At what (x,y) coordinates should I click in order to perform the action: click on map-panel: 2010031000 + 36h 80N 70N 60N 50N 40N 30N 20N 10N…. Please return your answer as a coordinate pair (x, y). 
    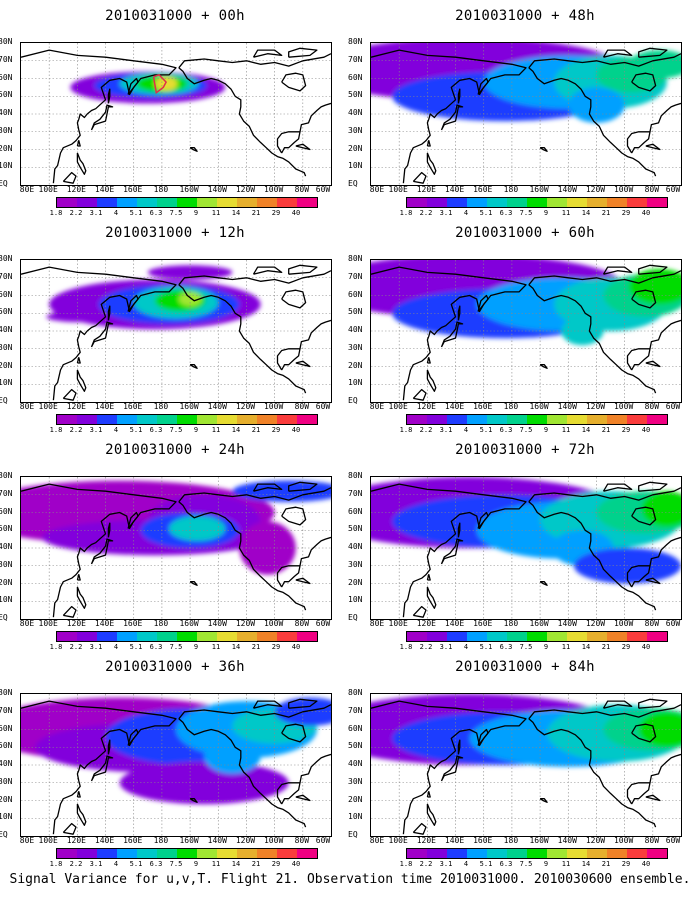
    Looking at the image, I should click on (175, 762).